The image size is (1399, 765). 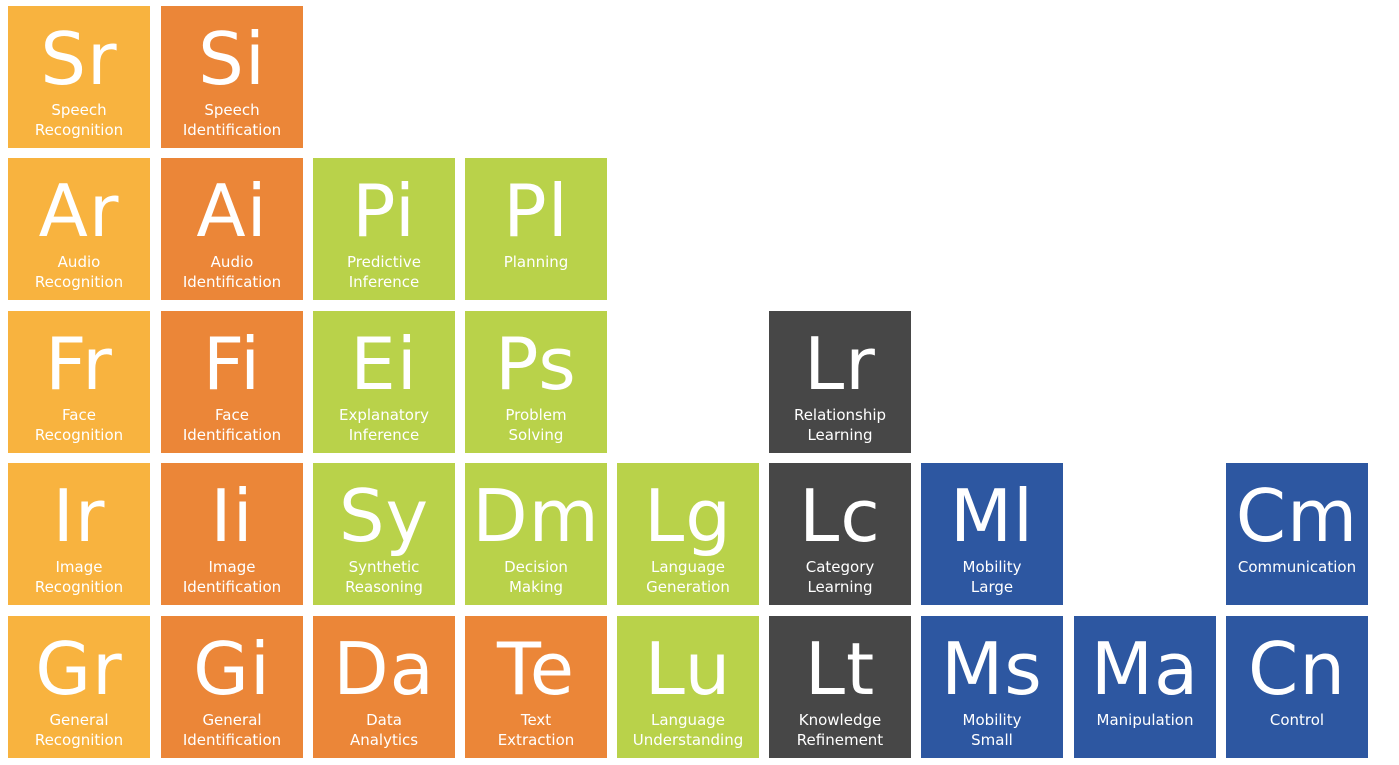 What do you see at coordinates (384, 272) in the screenshot?
I see `element-name: Predictive Inference` at bounding box center [384, 272].